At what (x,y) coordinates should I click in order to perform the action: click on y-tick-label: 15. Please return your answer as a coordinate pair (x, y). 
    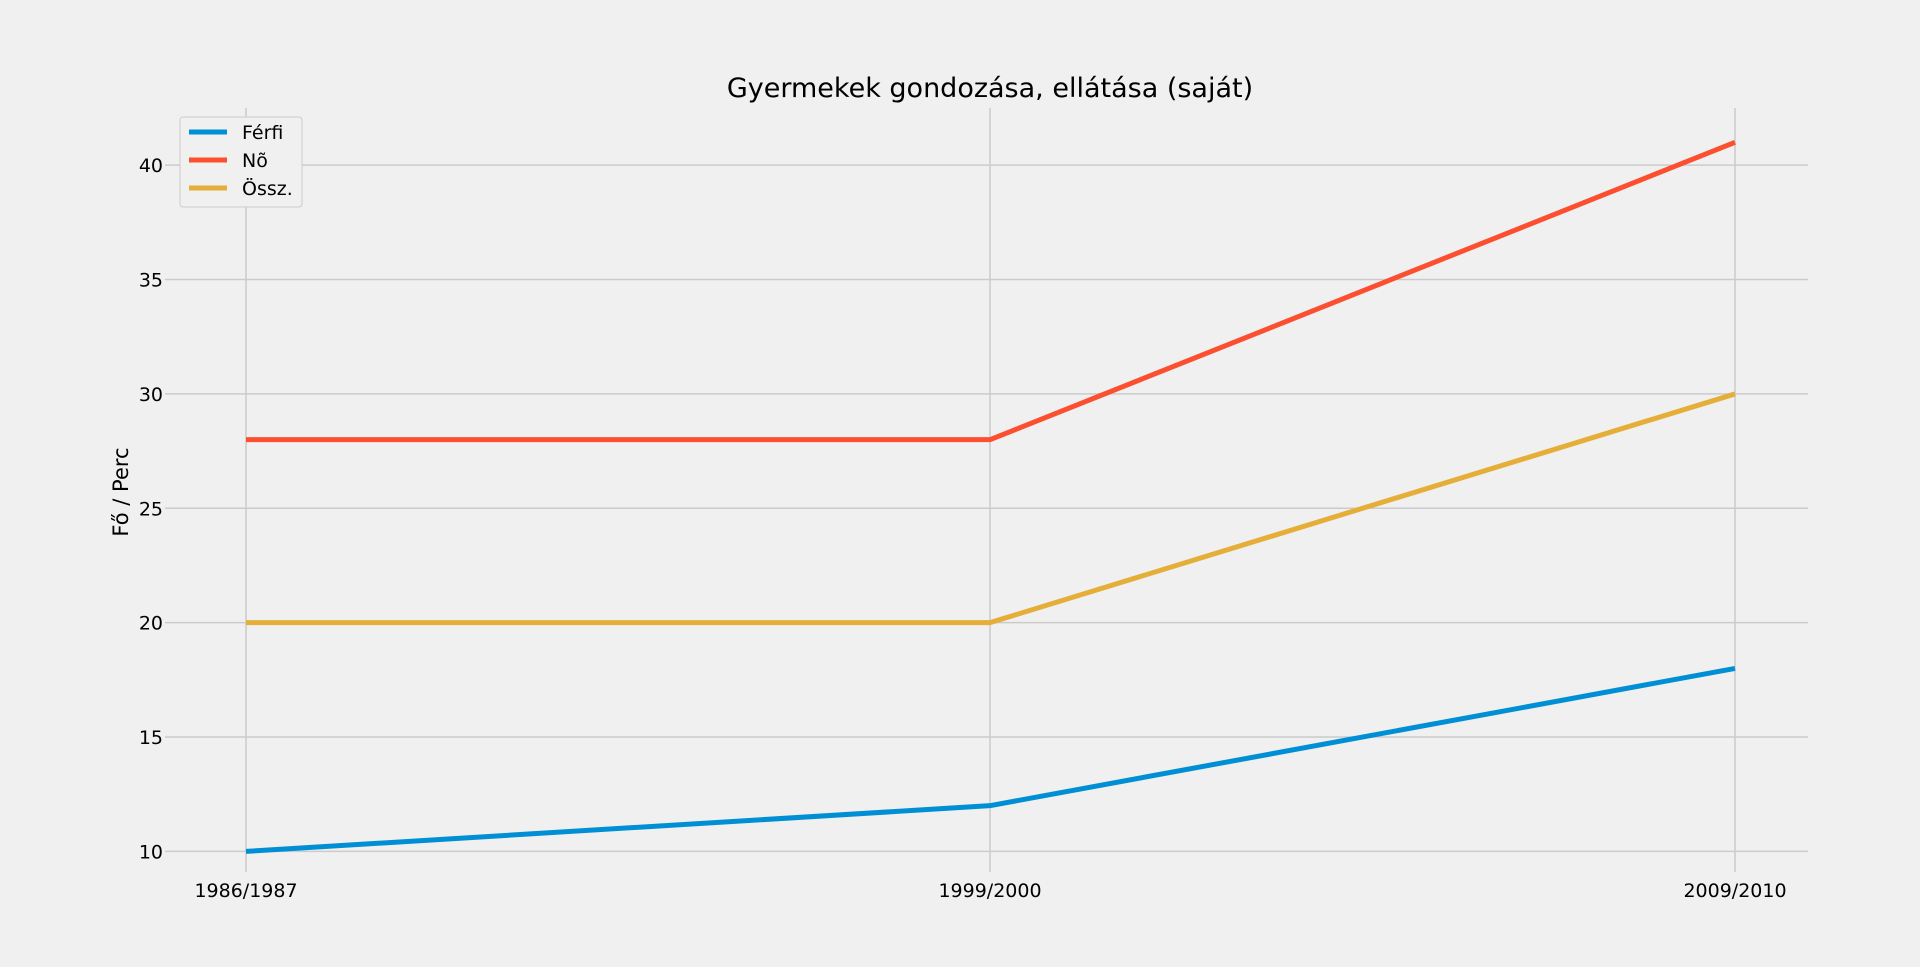
    Looking at the image, I should click on (151, 738).